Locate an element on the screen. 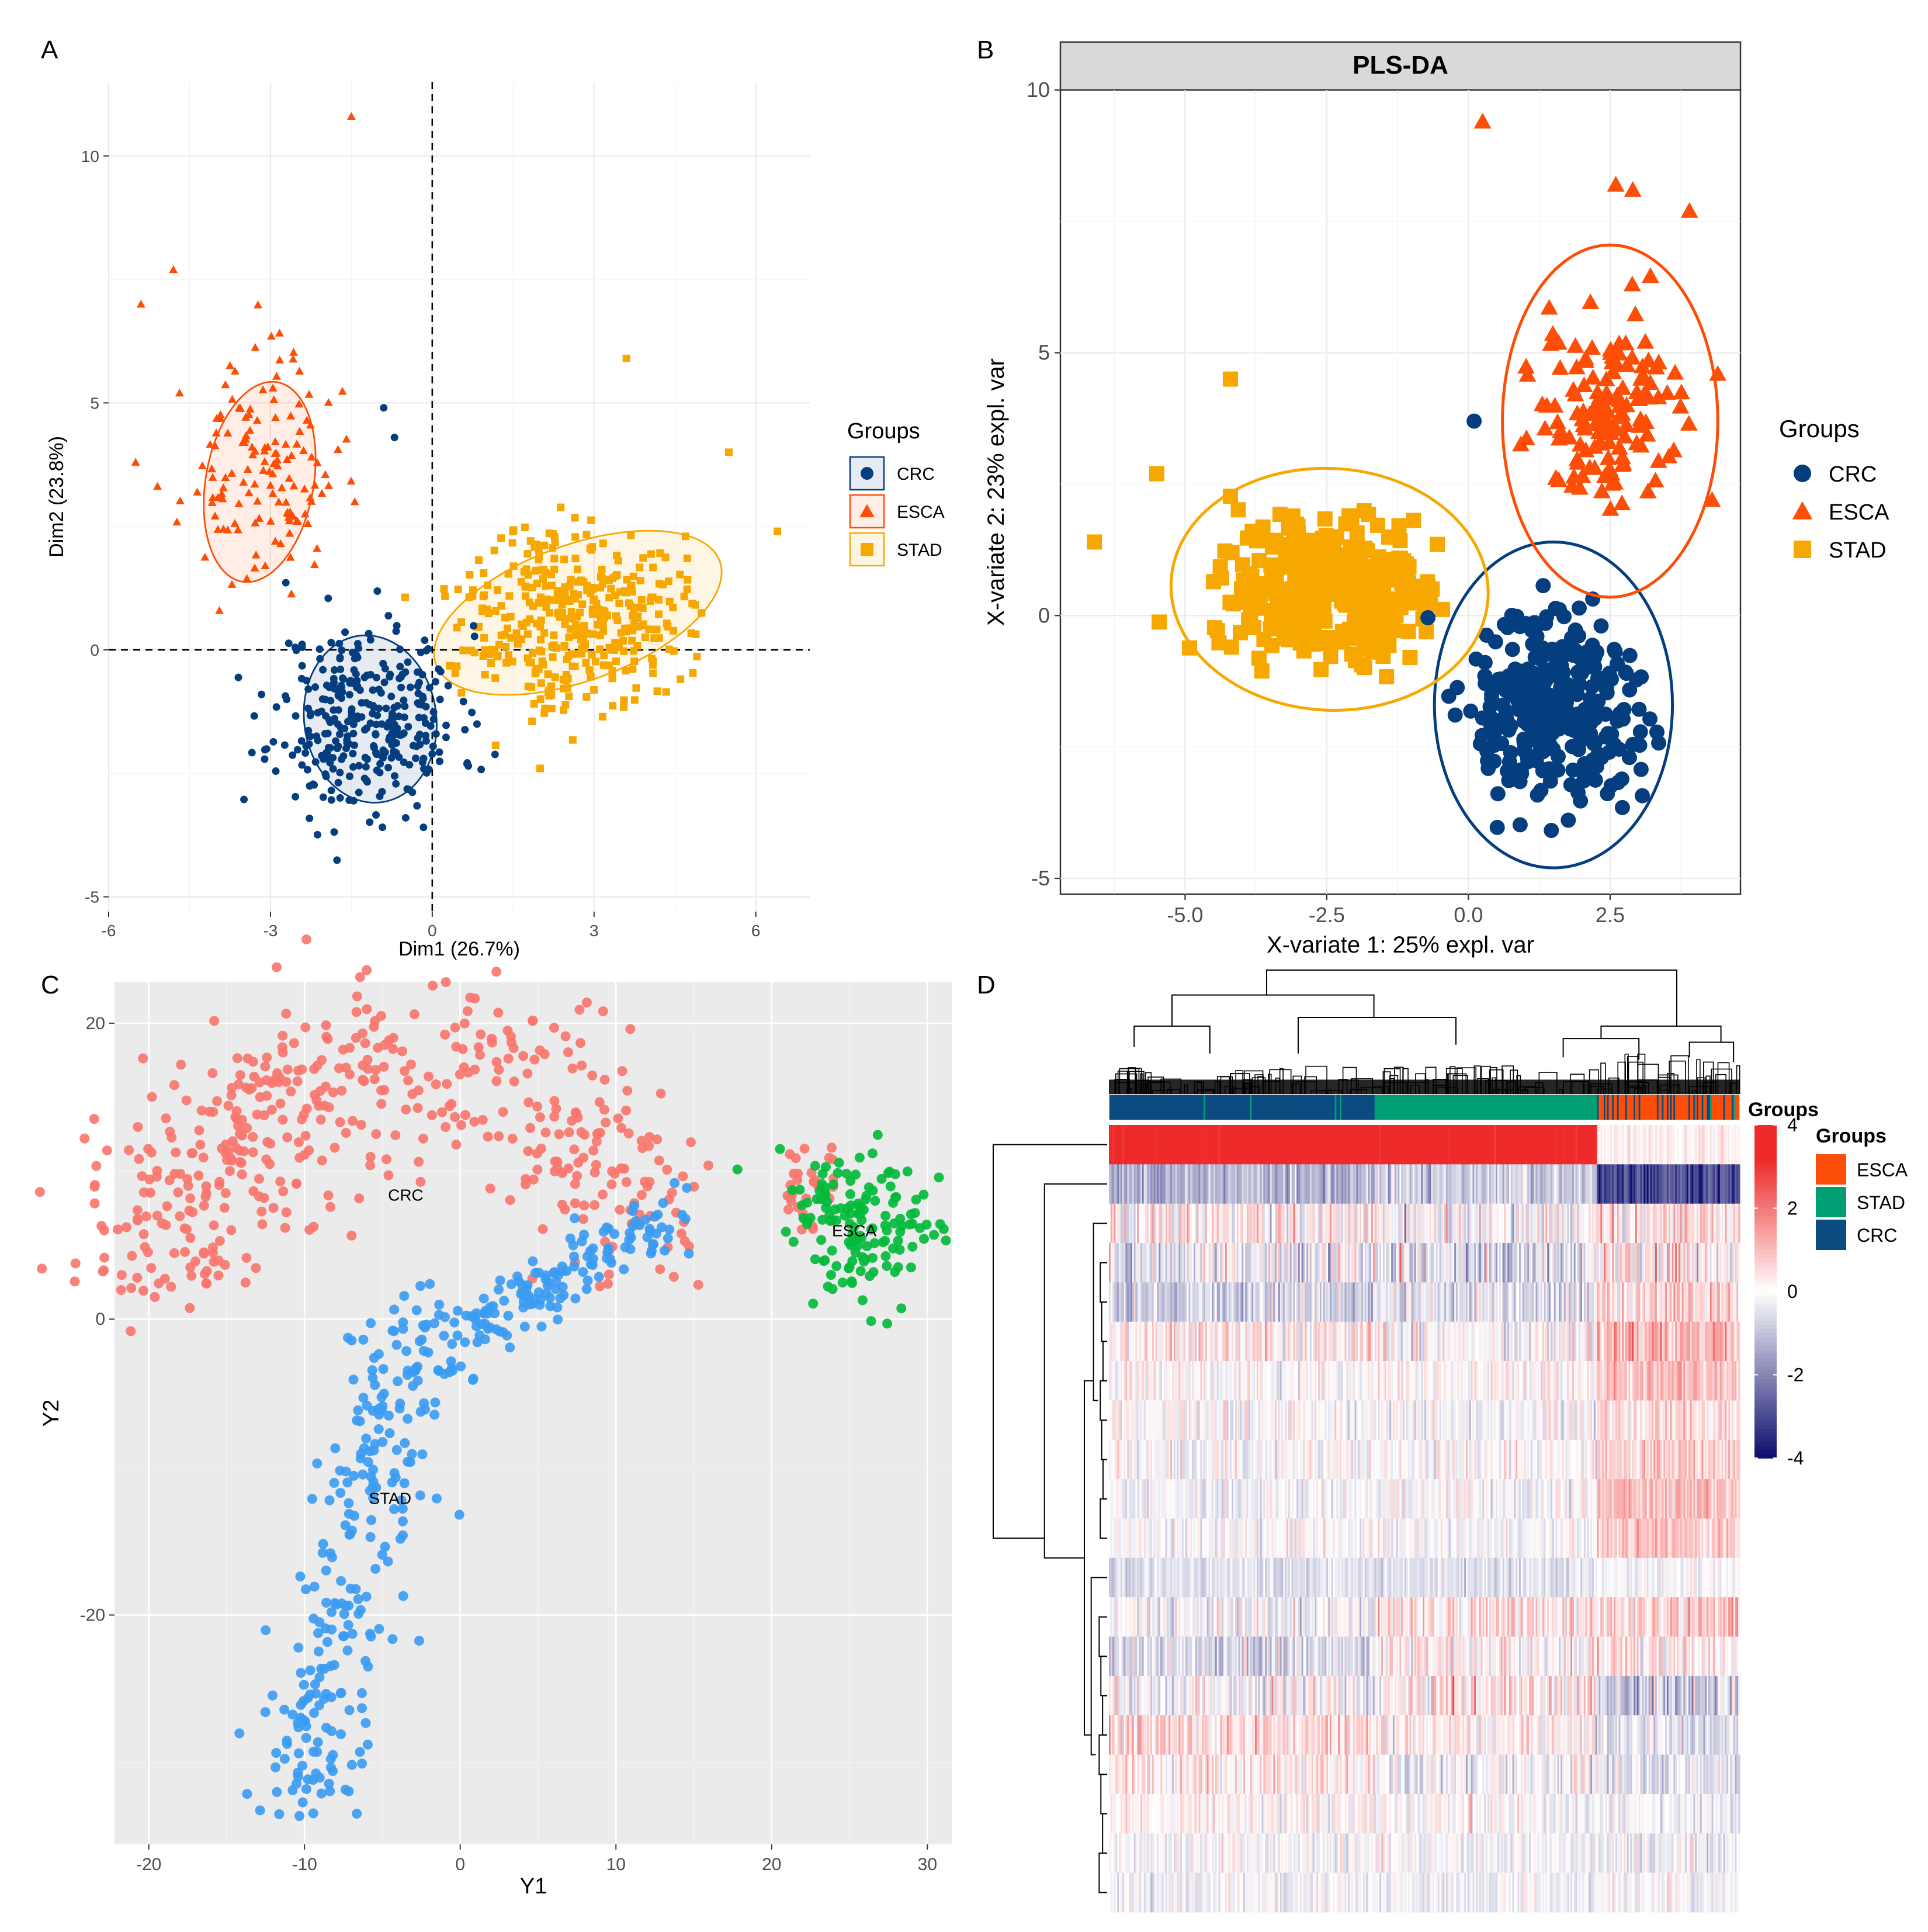  panel-b-title: PLS-DA is located at coordinates (1400, 65).